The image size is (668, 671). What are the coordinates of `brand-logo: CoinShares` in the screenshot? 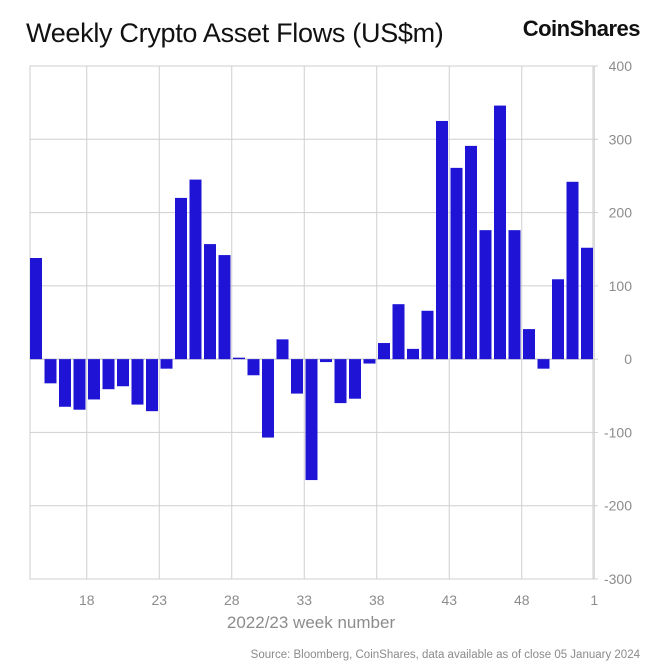 It's located at (581, 28).